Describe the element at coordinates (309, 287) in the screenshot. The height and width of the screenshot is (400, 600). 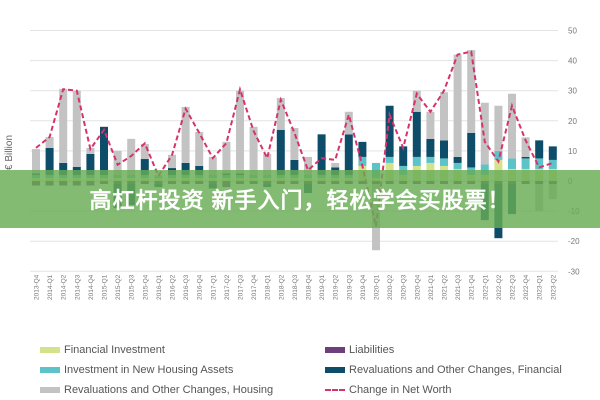
I see `x-tick-label: 2018-Q4` at that location.